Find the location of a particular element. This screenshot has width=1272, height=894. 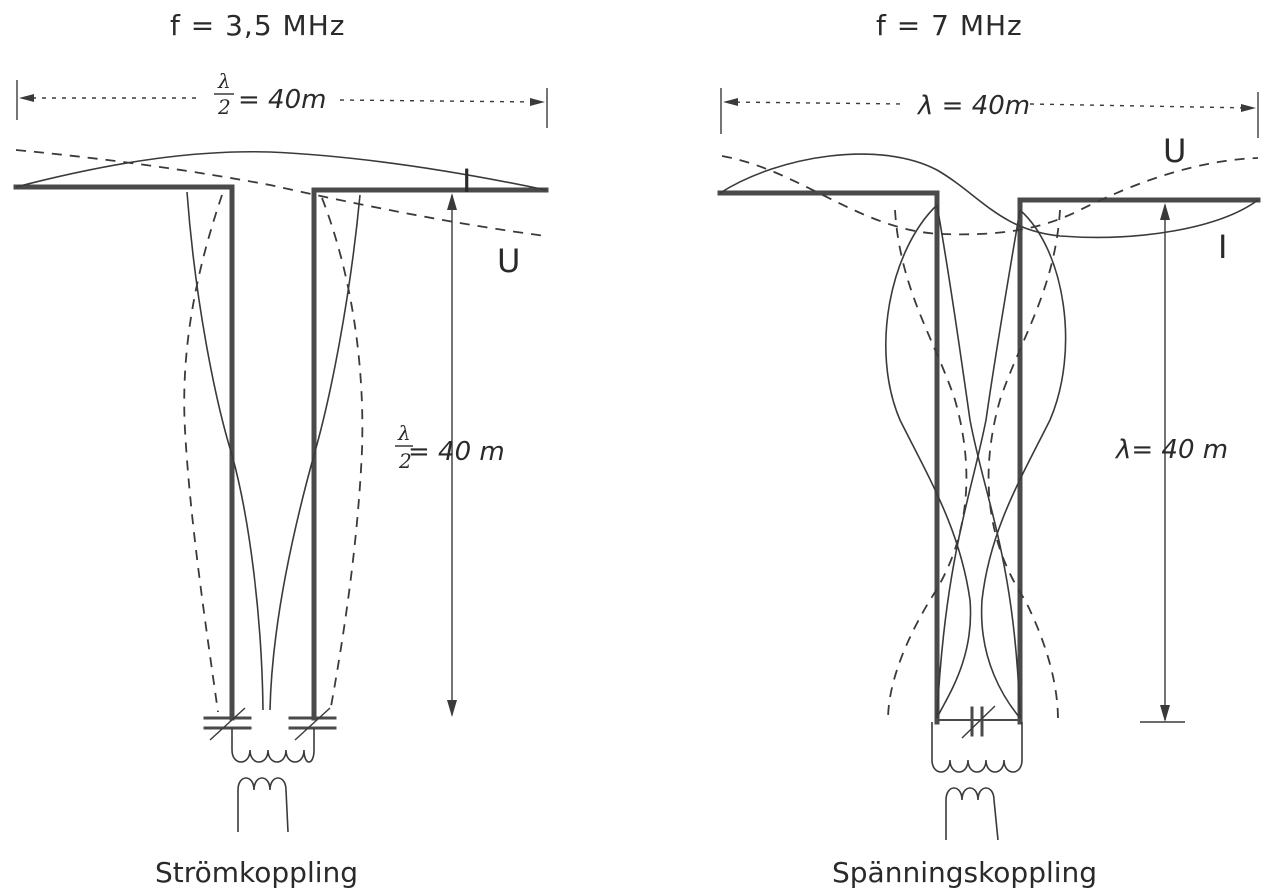

left-height-label: = 40 m is located at coordinates (456, 452).